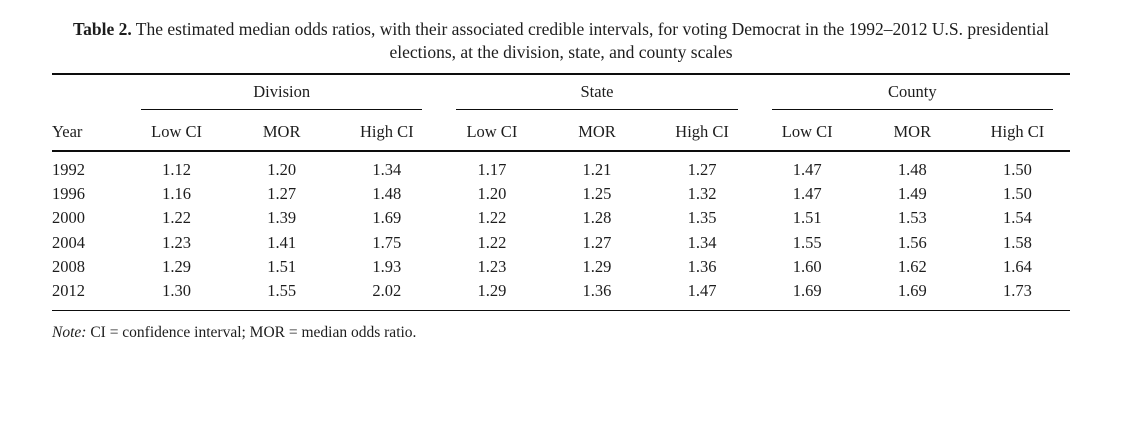 This screenshot has height=427, width=1142. What do you see at coordinates (492, 132) in the screenshot?
I see `col-header-state-low-ci: Low CI` at bounding box center [492, 132].